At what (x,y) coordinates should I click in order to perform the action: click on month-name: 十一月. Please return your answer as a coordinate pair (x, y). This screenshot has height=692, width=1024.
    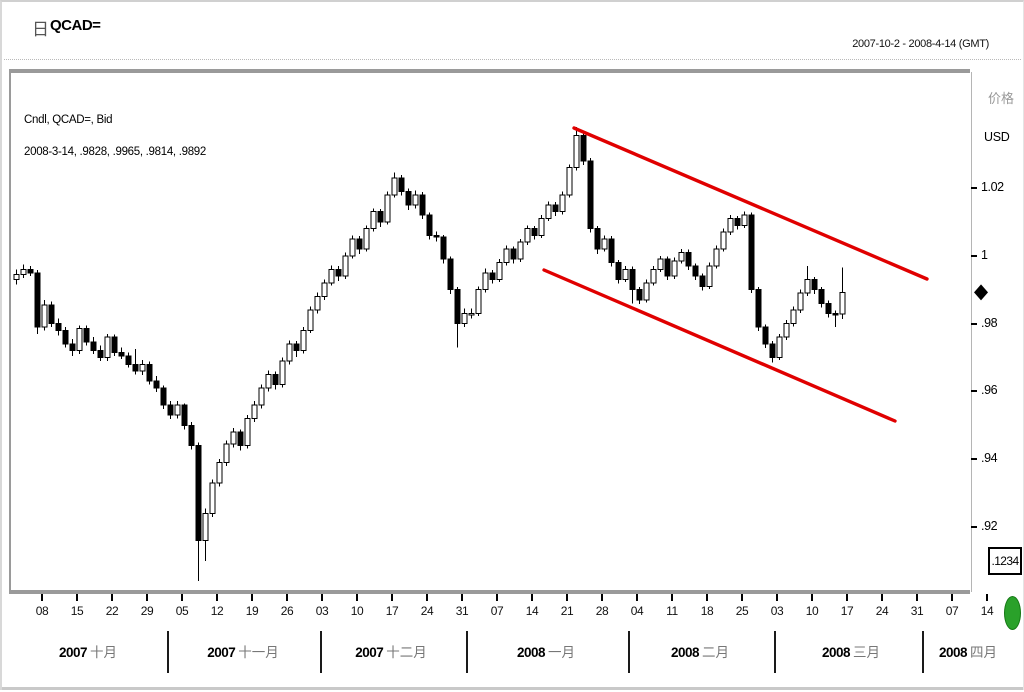
    Looking at the image, I should click on (258, 652).